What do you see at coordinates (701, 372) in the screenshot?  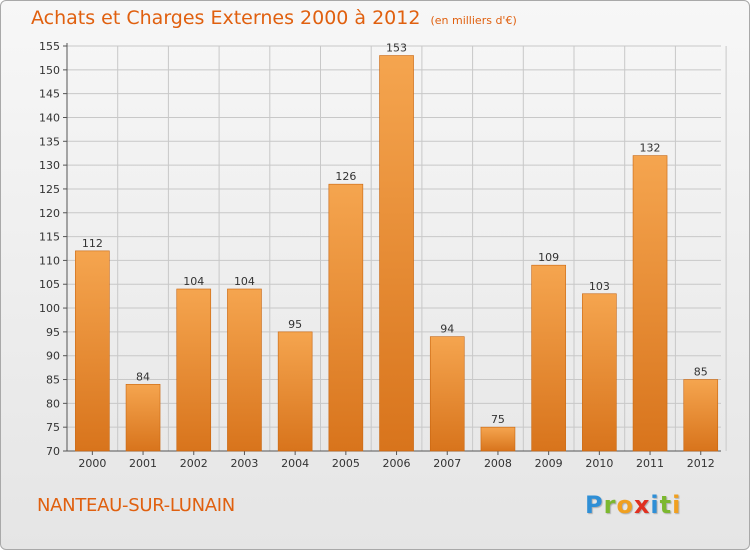 I see `value-label-2012: 85` at bounding box center [701, 372].